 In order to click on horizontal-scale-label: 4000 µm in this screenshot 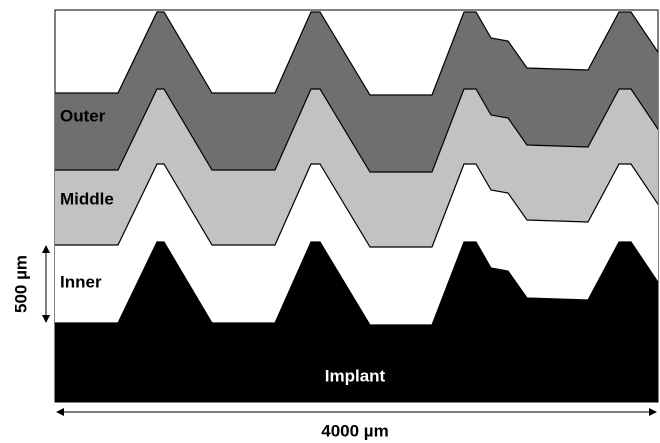, I will do `click(354, 430)`.